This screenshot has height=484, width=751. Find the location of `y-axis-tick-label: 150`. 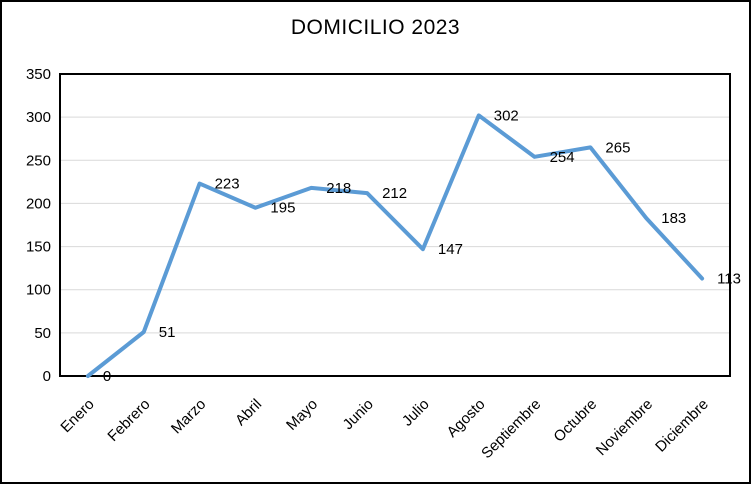

y-axis-tick-label: 150 is located at coordinates (38, 247).